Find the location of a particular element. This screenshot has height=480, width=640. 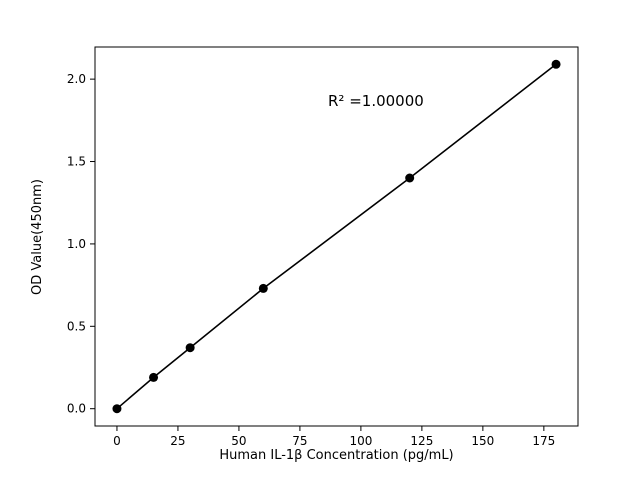

y-axis-label: OD Value(450nm) is located at coordinates (37, 237).